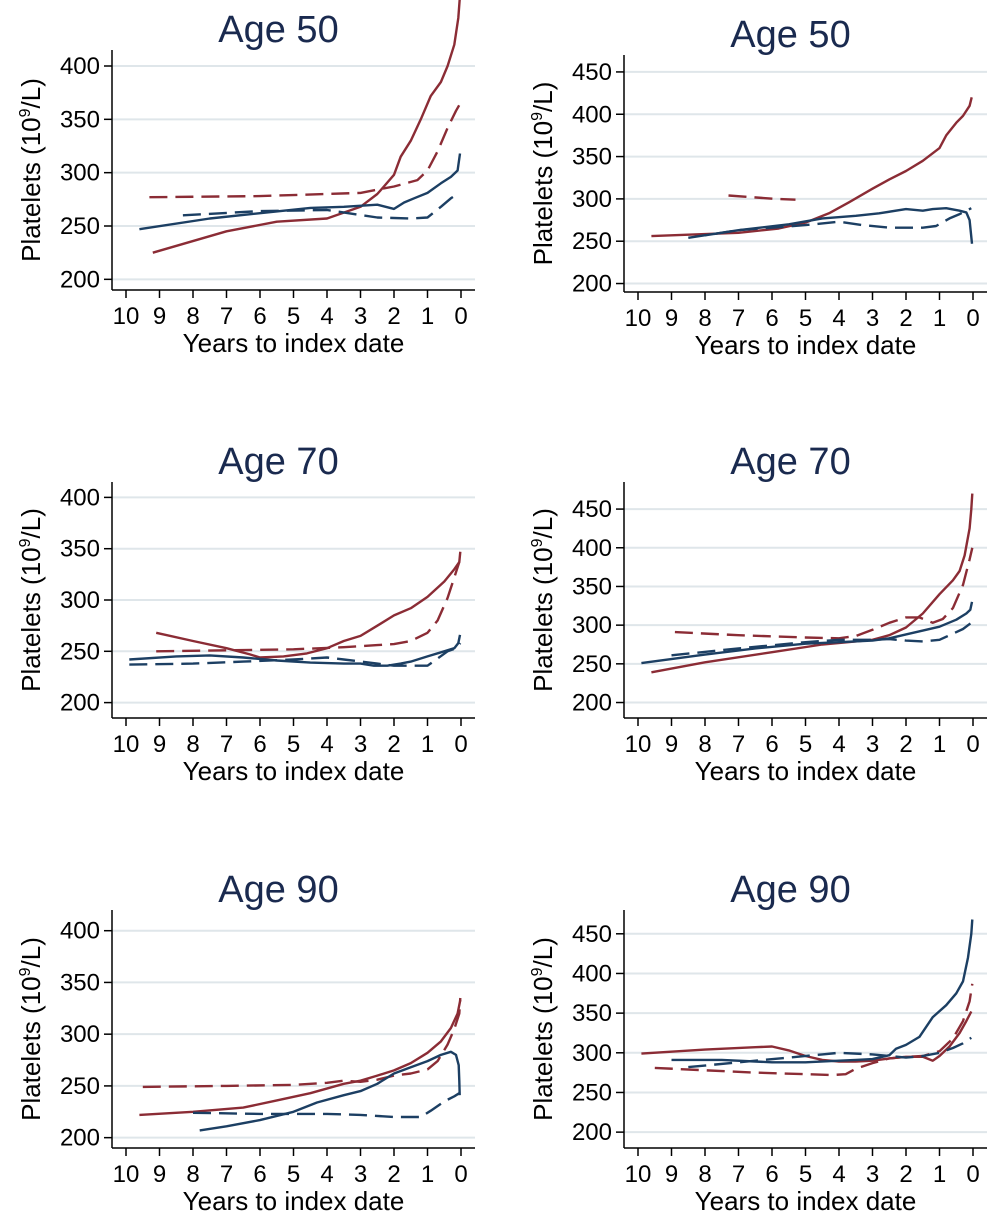 This screenshot has width=1000, height=1232. Describe the element at coordinates (278, 30) in the screenshot. I see `panel-title: Age 50` at that location.